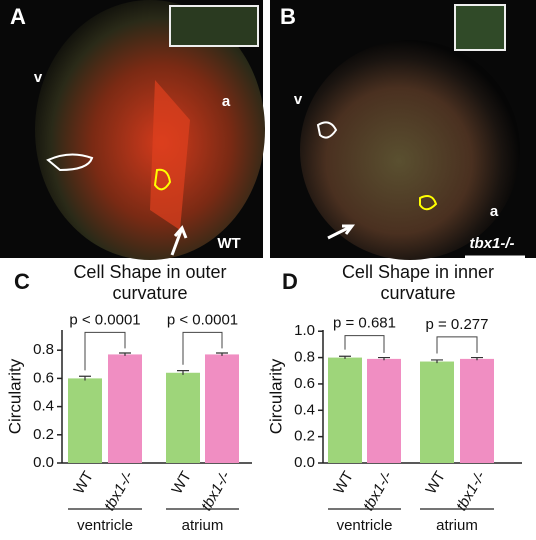  What do you see at coordinates (492, 243) in the screenshot?
I see `image-label: tbx1-/-` at bounding box center [492, 243].